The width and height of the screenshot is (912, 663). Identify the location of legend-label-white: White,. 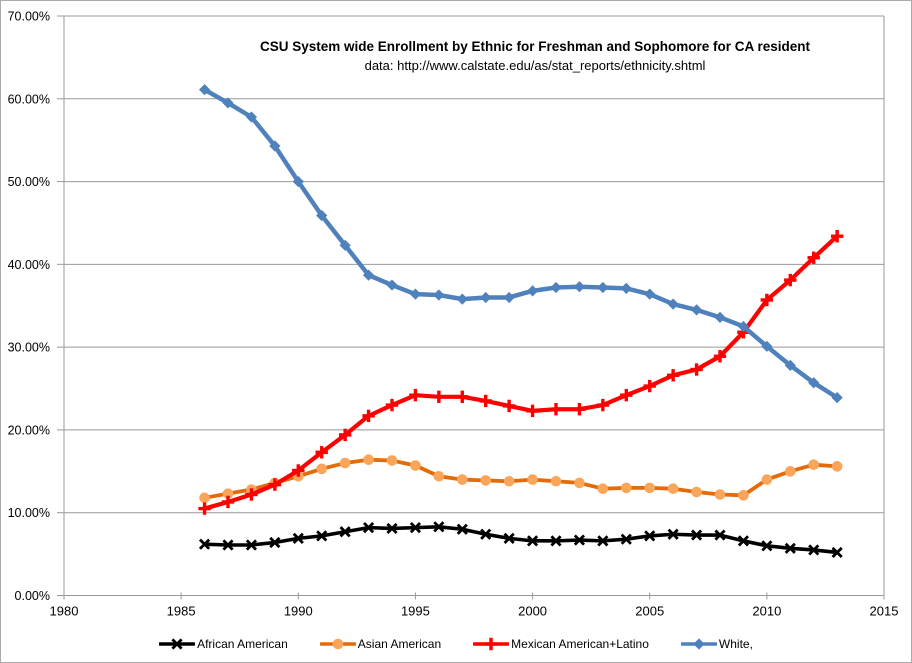
(735, 644).